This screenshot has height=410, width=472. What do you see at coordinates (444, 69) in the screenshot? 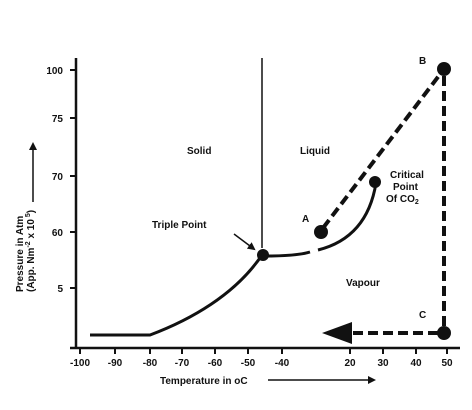
I see `point-b-dot` at bounding box center [444, 69].